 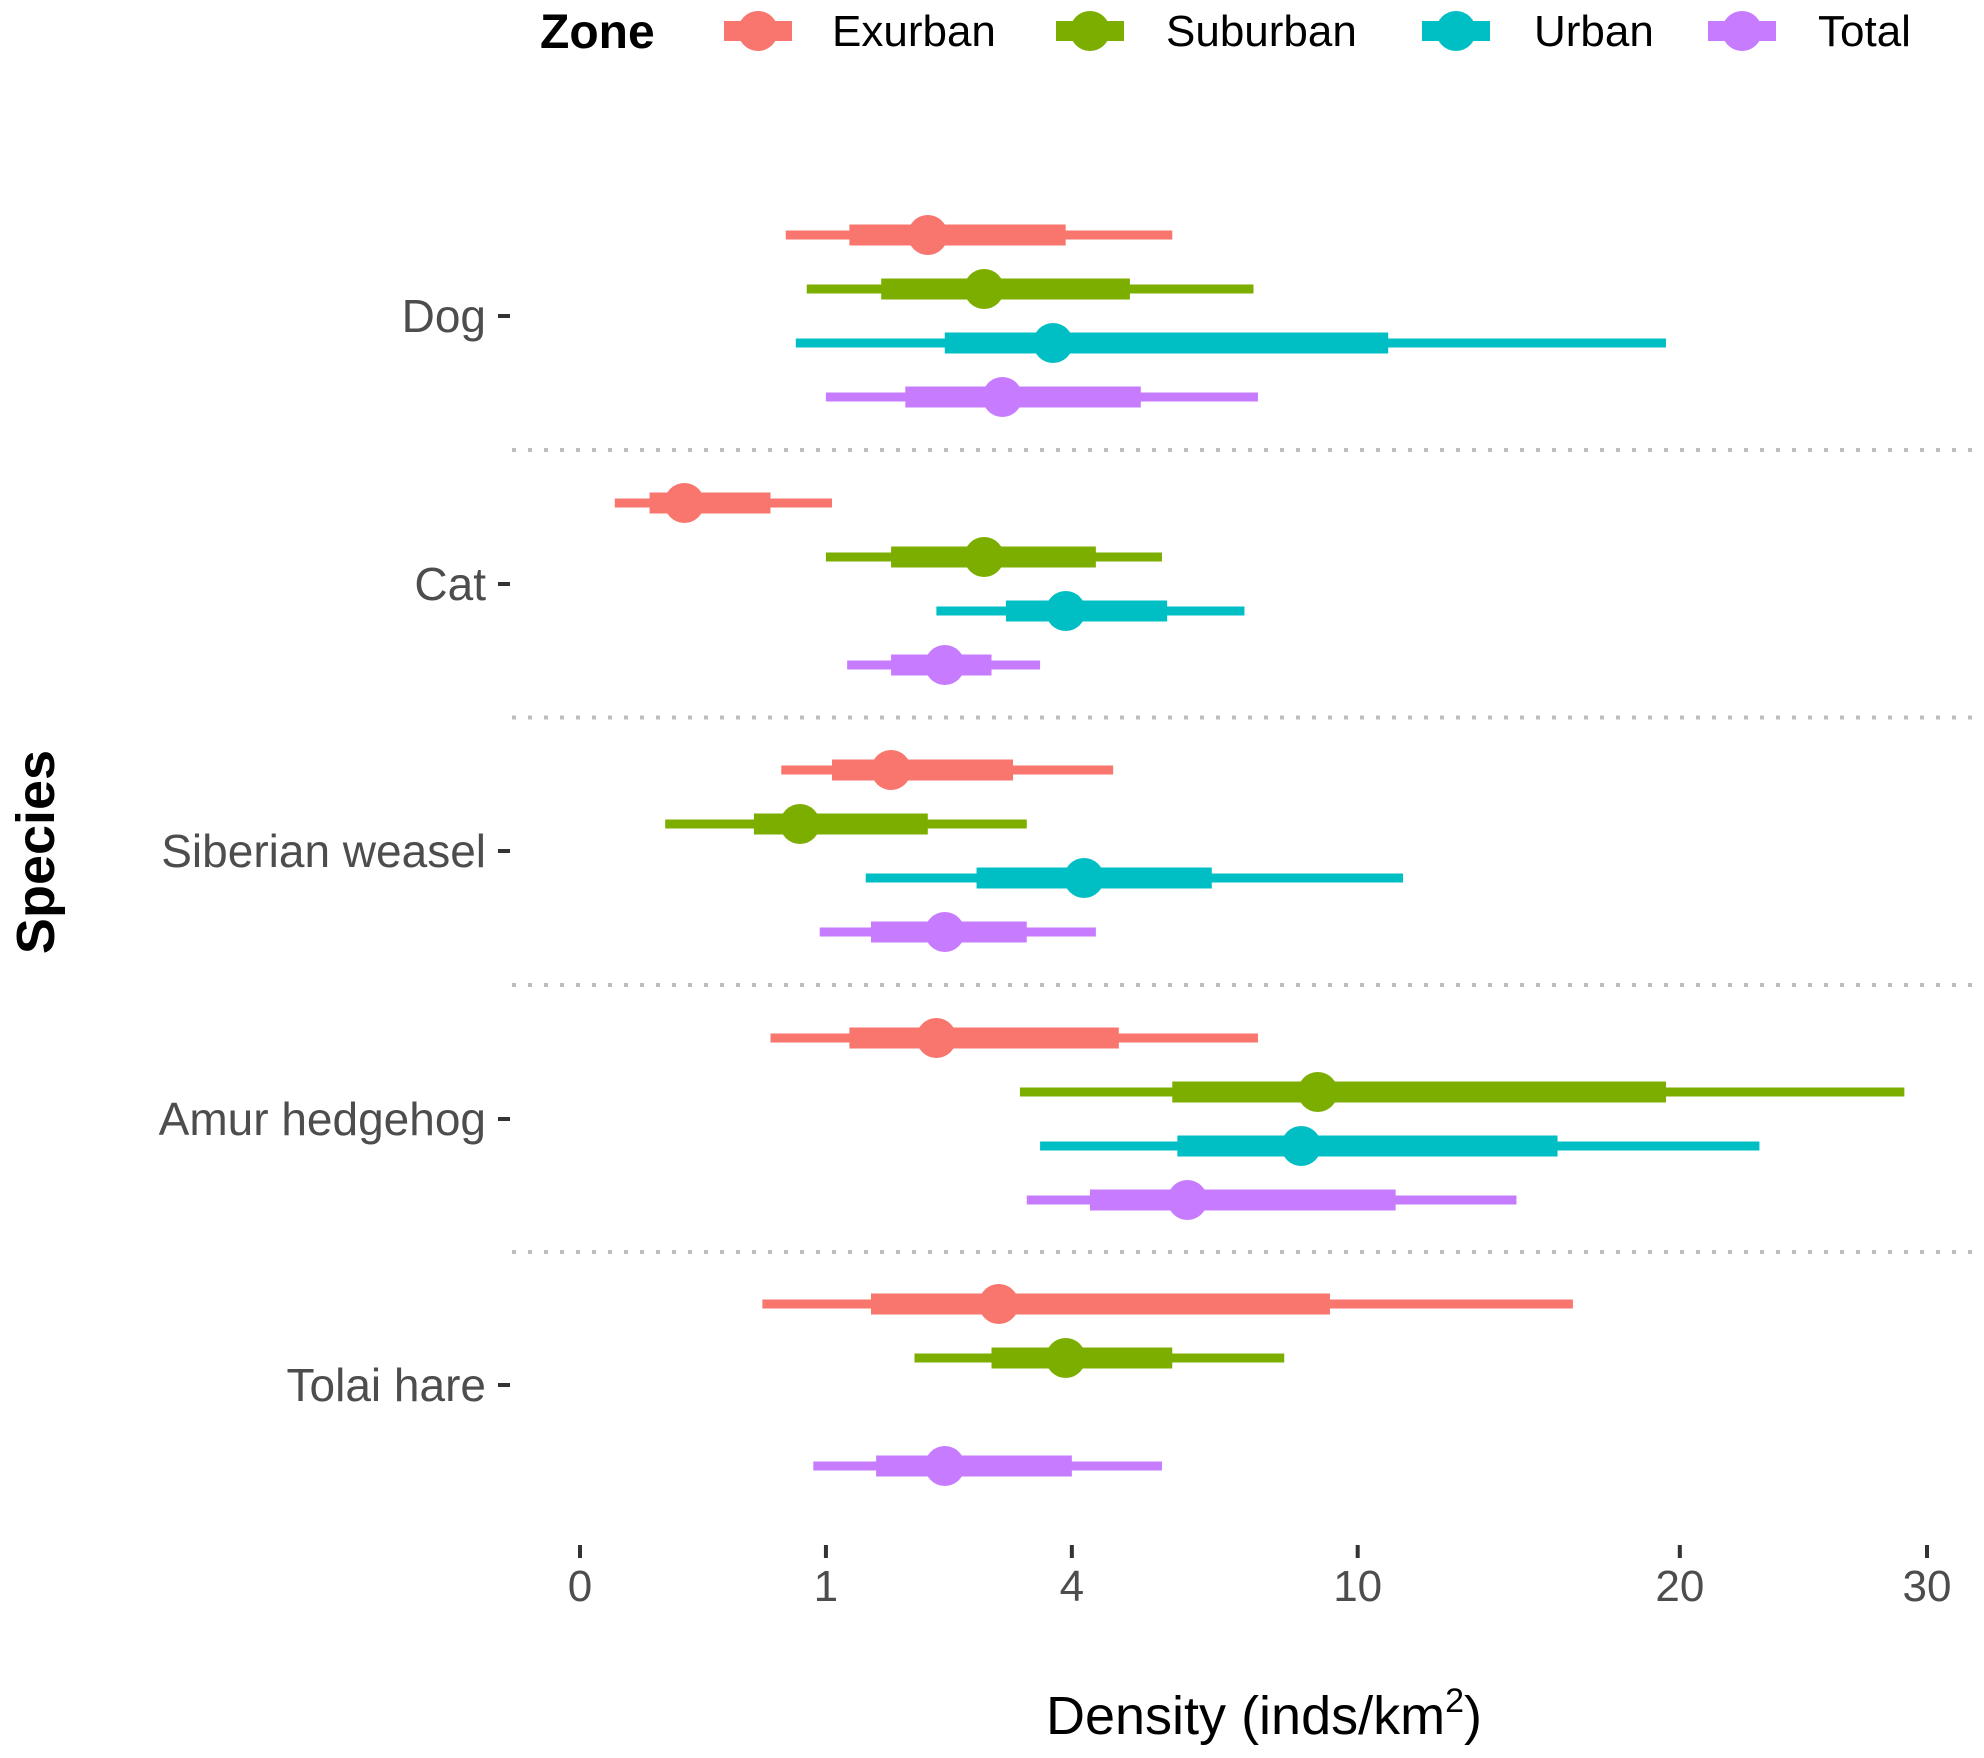 What do you see at coordinates (1742, 31) in the screenshot?
I see `legend-dot-total` at bounding box center [1742, 31].